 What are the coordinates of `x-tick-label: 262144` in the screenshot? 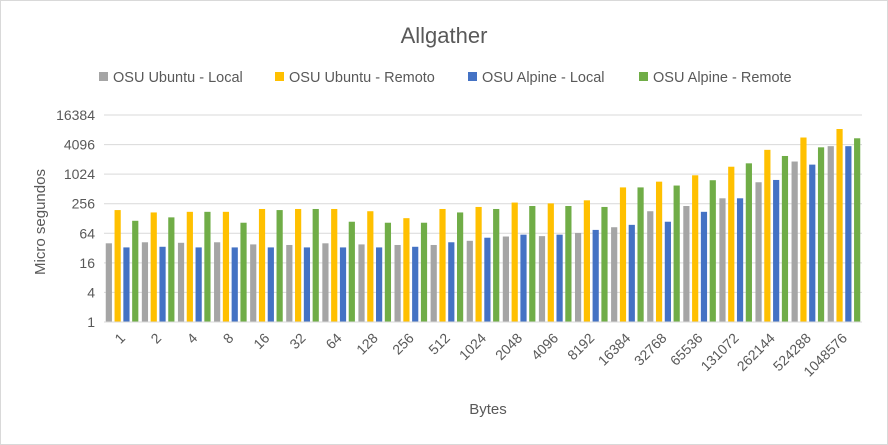 It's located at (756, 352).